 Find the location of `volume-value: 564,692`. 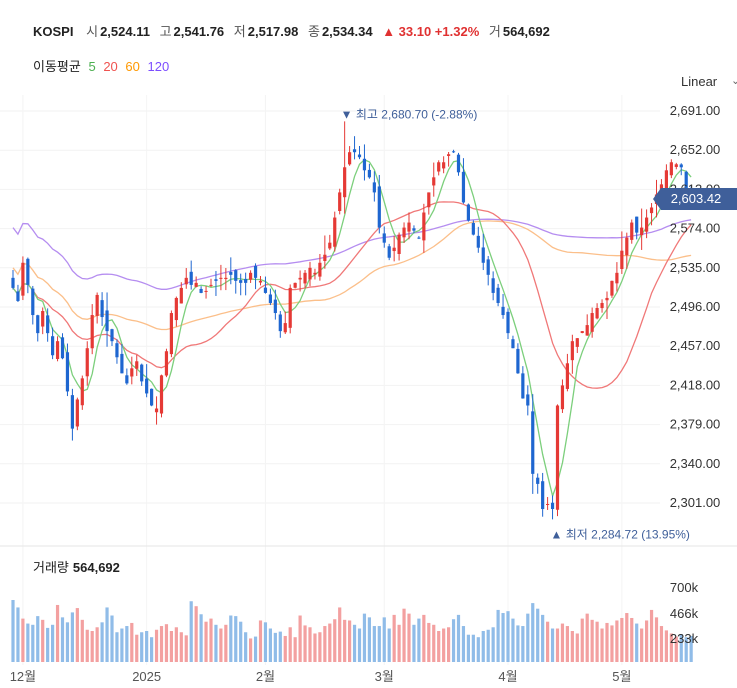

volume-value: 564,692 is located at coordinates (526, 31).